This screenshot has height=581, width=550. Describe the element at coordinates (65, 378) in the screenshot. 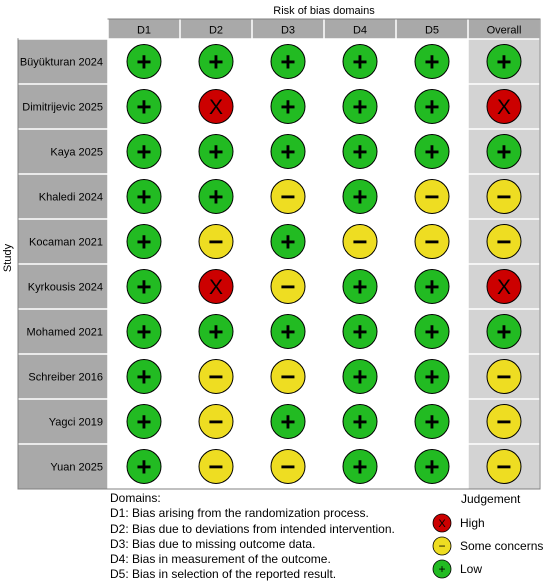

I see `study-label-schreiber-2016: Schreiber 2016` at that location.